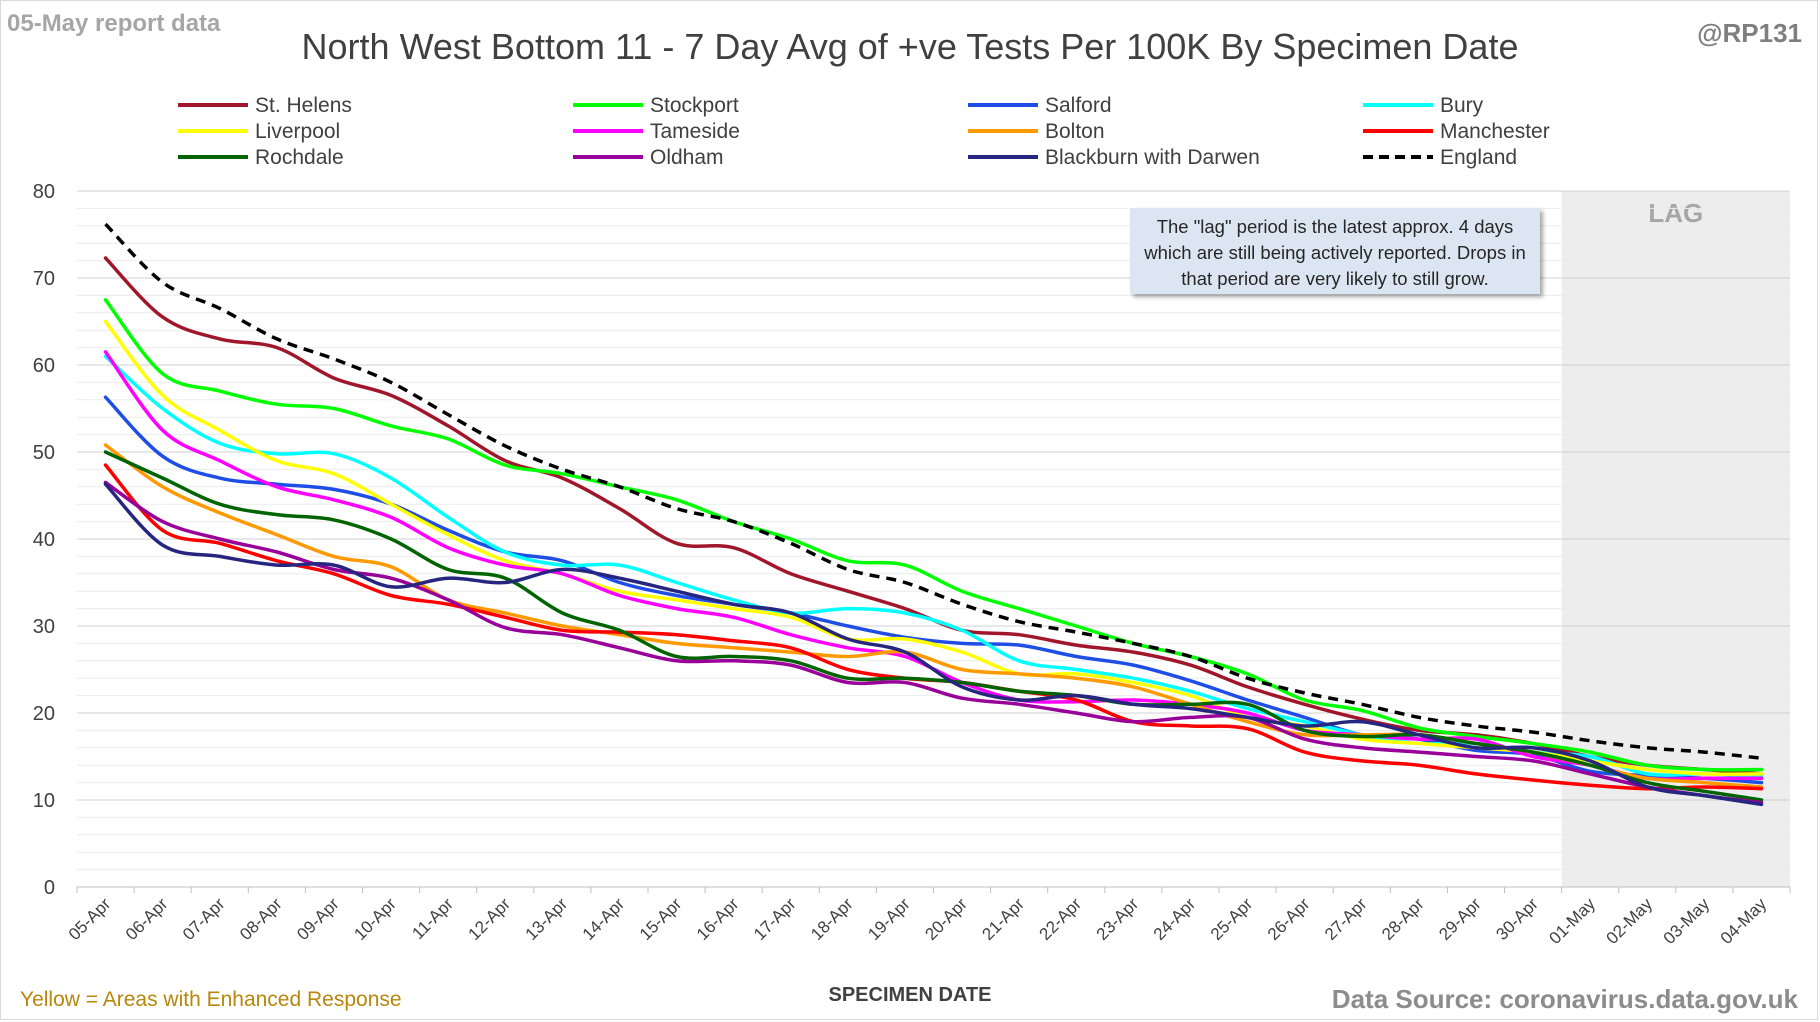  Describe the element at coordinates (297, 131) in the screenshot. I see `legend-label-liverpool: Liverpool` at that location.